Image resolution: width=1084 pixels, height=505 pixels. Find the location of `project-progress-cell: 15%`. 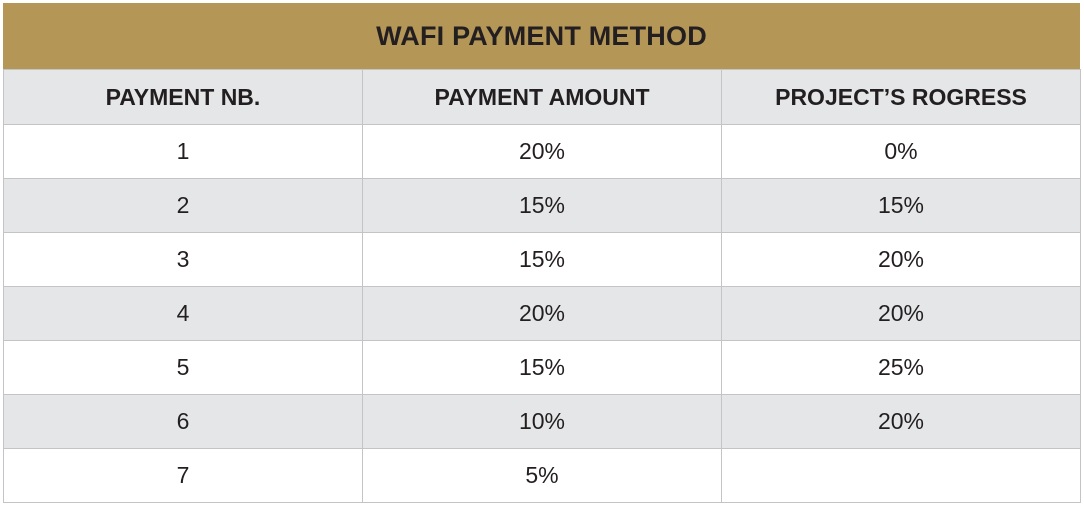

project-progress-cell: 15% is located at coordinates (901, 205).